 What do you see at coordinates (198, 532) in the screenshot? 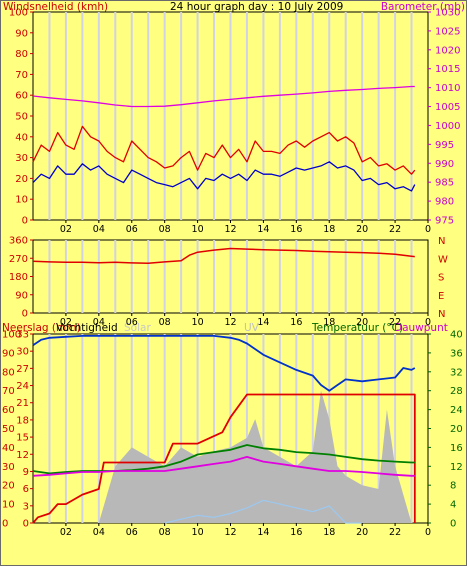
I see `x-tick-label-3-4: 10` at bounding box center [198, 532].